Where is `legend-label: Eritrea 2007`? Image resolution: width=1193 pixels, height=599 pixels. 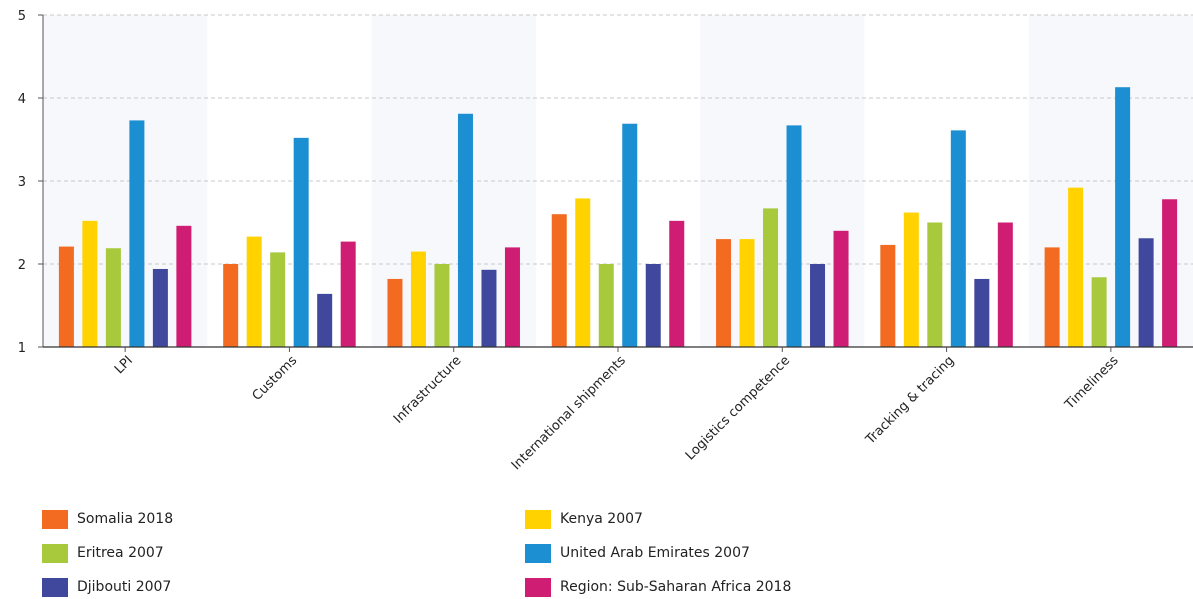
legend-label: Eritrea 2007 is located at coordinates (120, 553).